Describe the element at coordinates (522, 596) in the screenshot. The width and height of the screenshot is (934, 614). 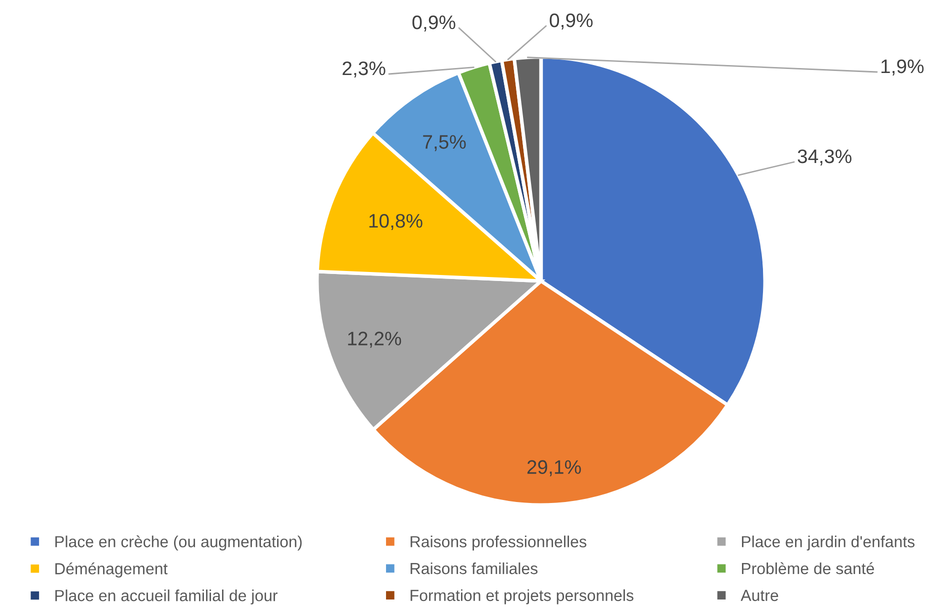
I see `legend-label: Formation et projets personnels` at that location.